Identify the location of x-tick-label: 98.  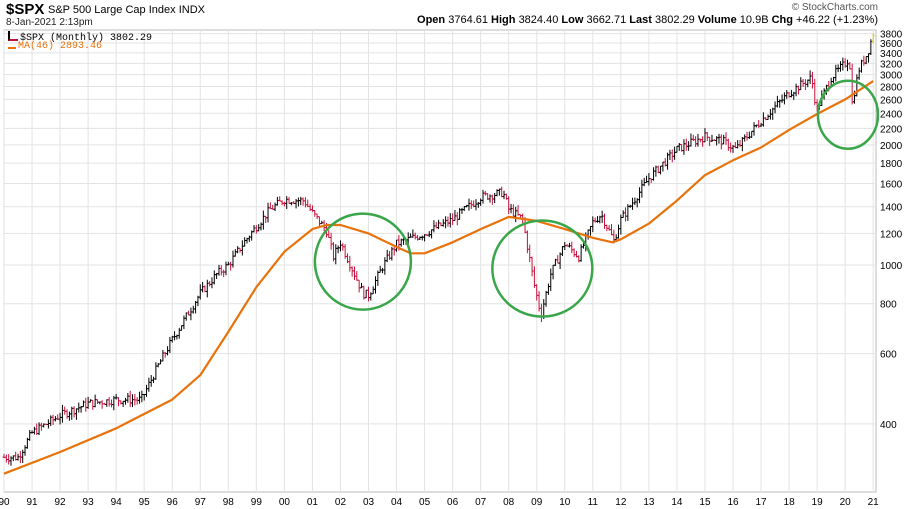
(229, 502).